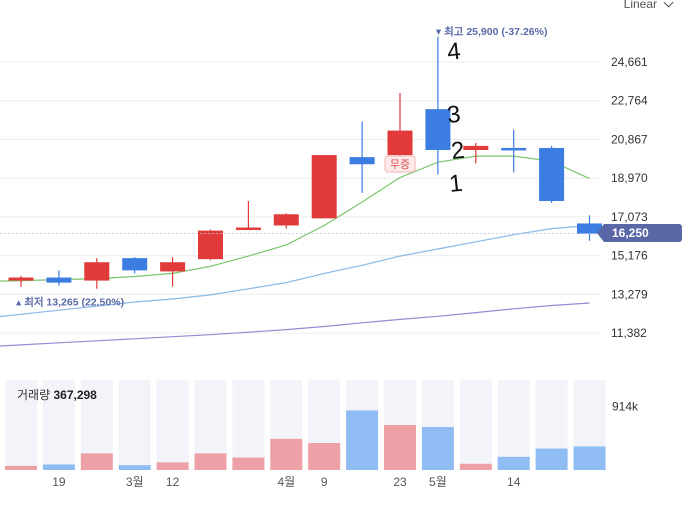 This screenshot has height=526, width=688. I want to click on price-axis-tick-label: 11,382, so click(629, 333).